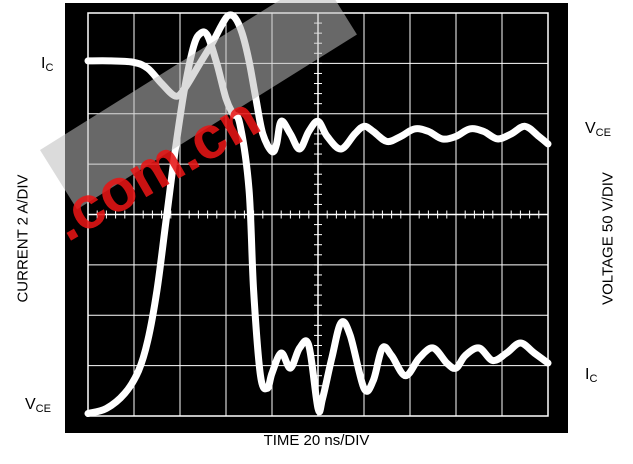 Image resolution: width=633 pixels, height=464 pixels. Describe the element at coordinates (598, 129) in the screenshot. I see `vce-right-label: VCE` at that location.